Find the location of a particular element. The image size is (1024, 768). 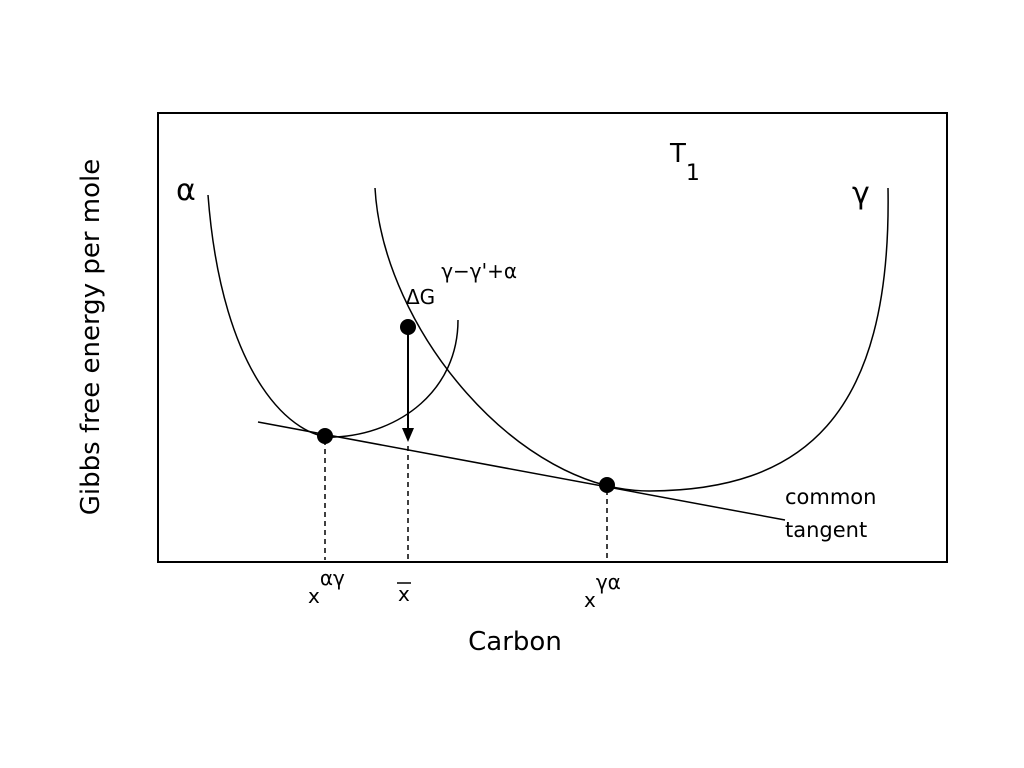

common-tangent is located at coordinates (521, 471).